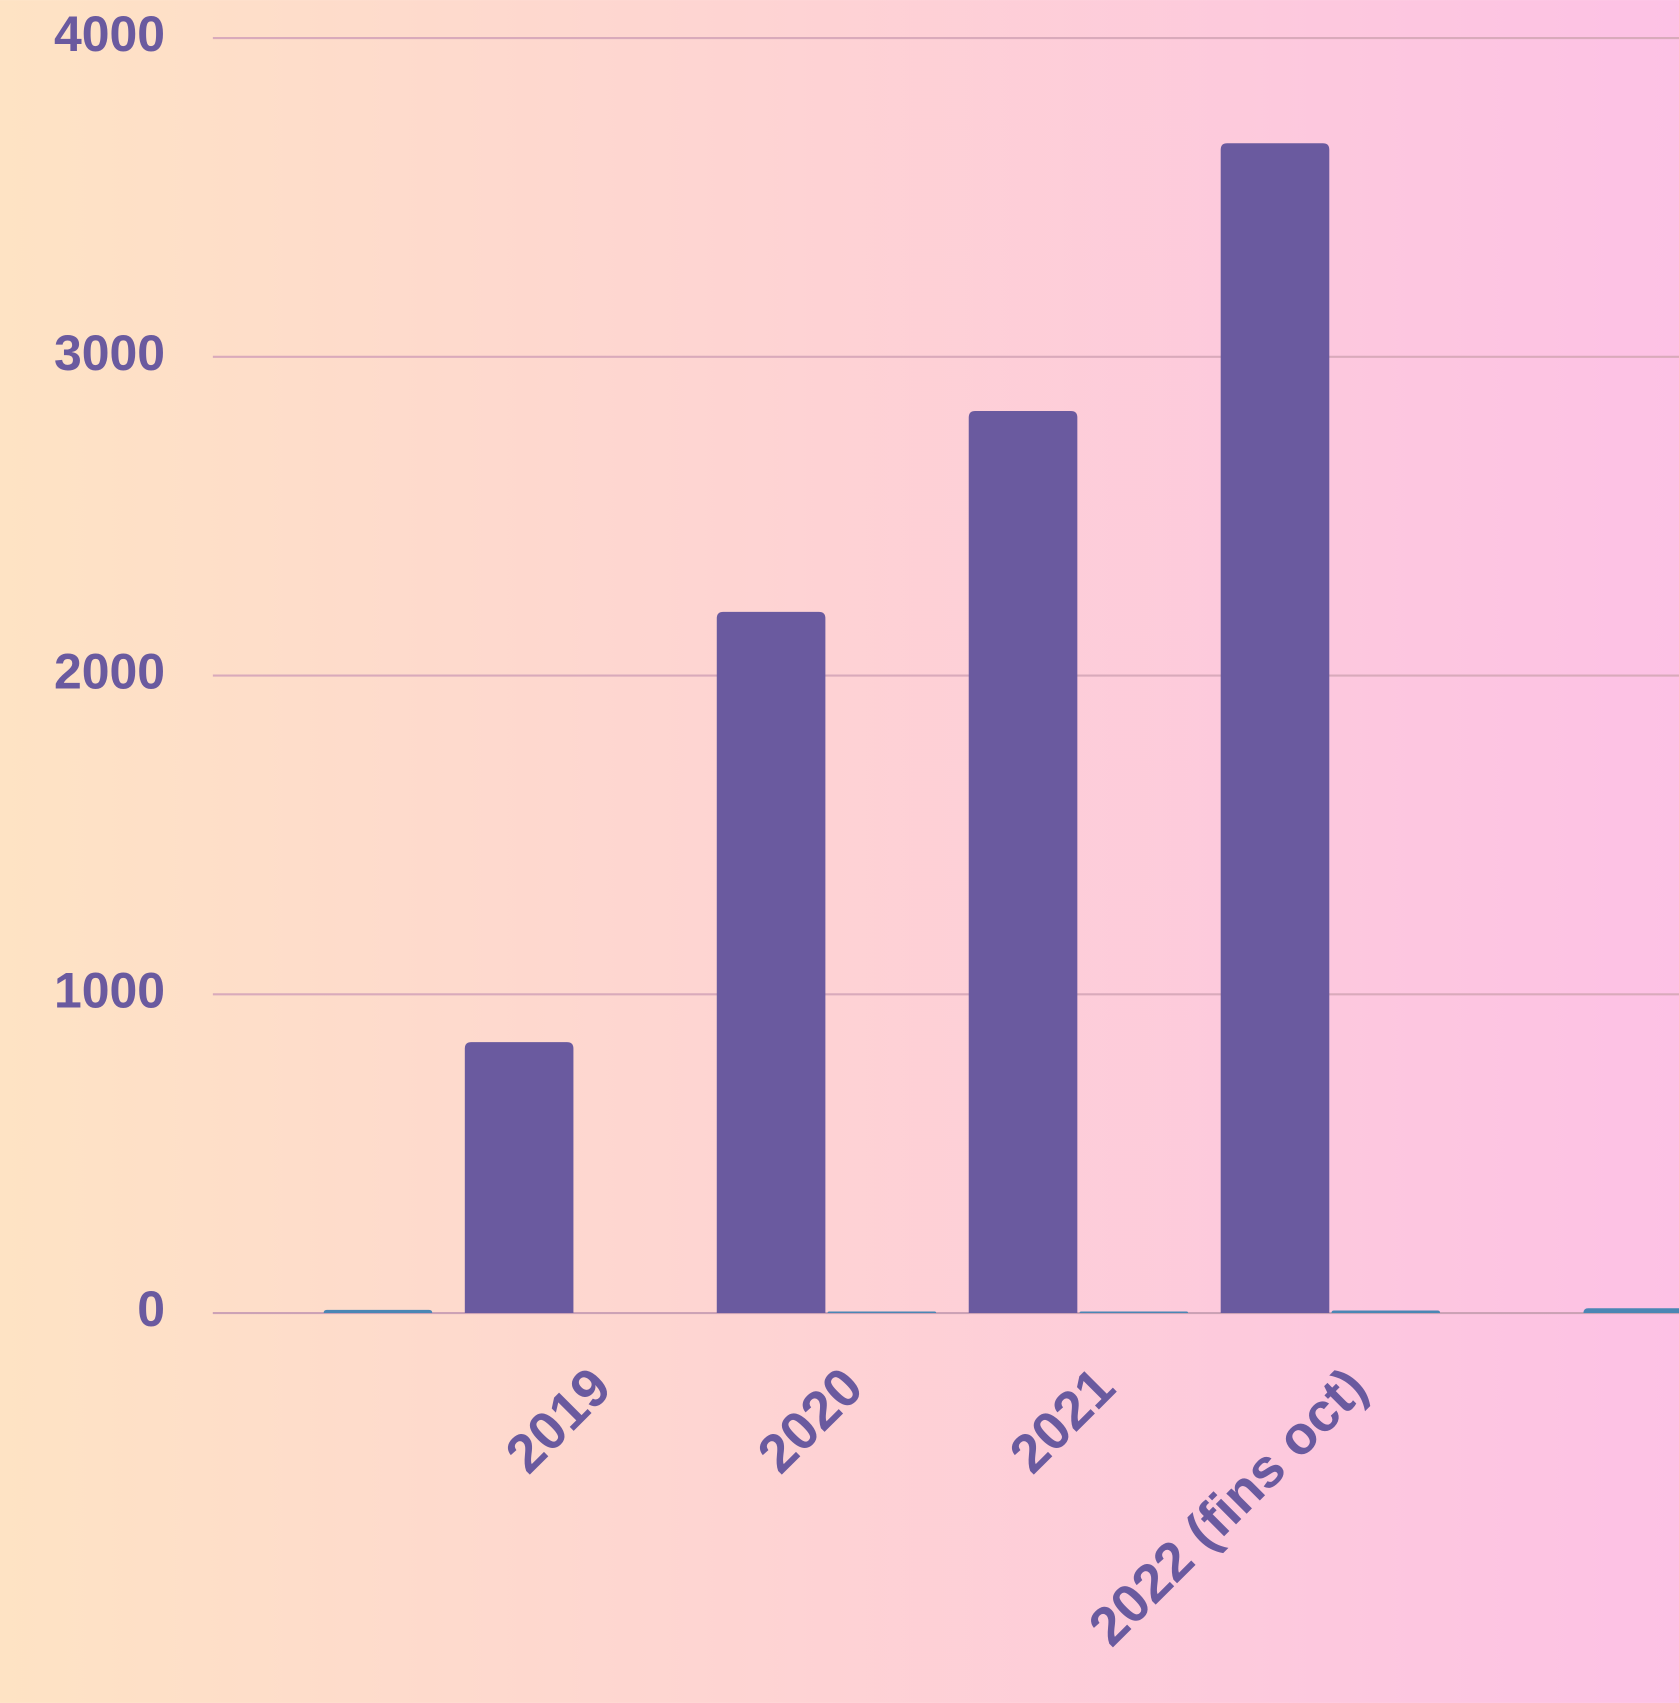 This screenshot has width=1679, height=1703. Describe the element at coordinates (109, 353) in the screenshot. I see `y-tick-label: 3000` at that location.